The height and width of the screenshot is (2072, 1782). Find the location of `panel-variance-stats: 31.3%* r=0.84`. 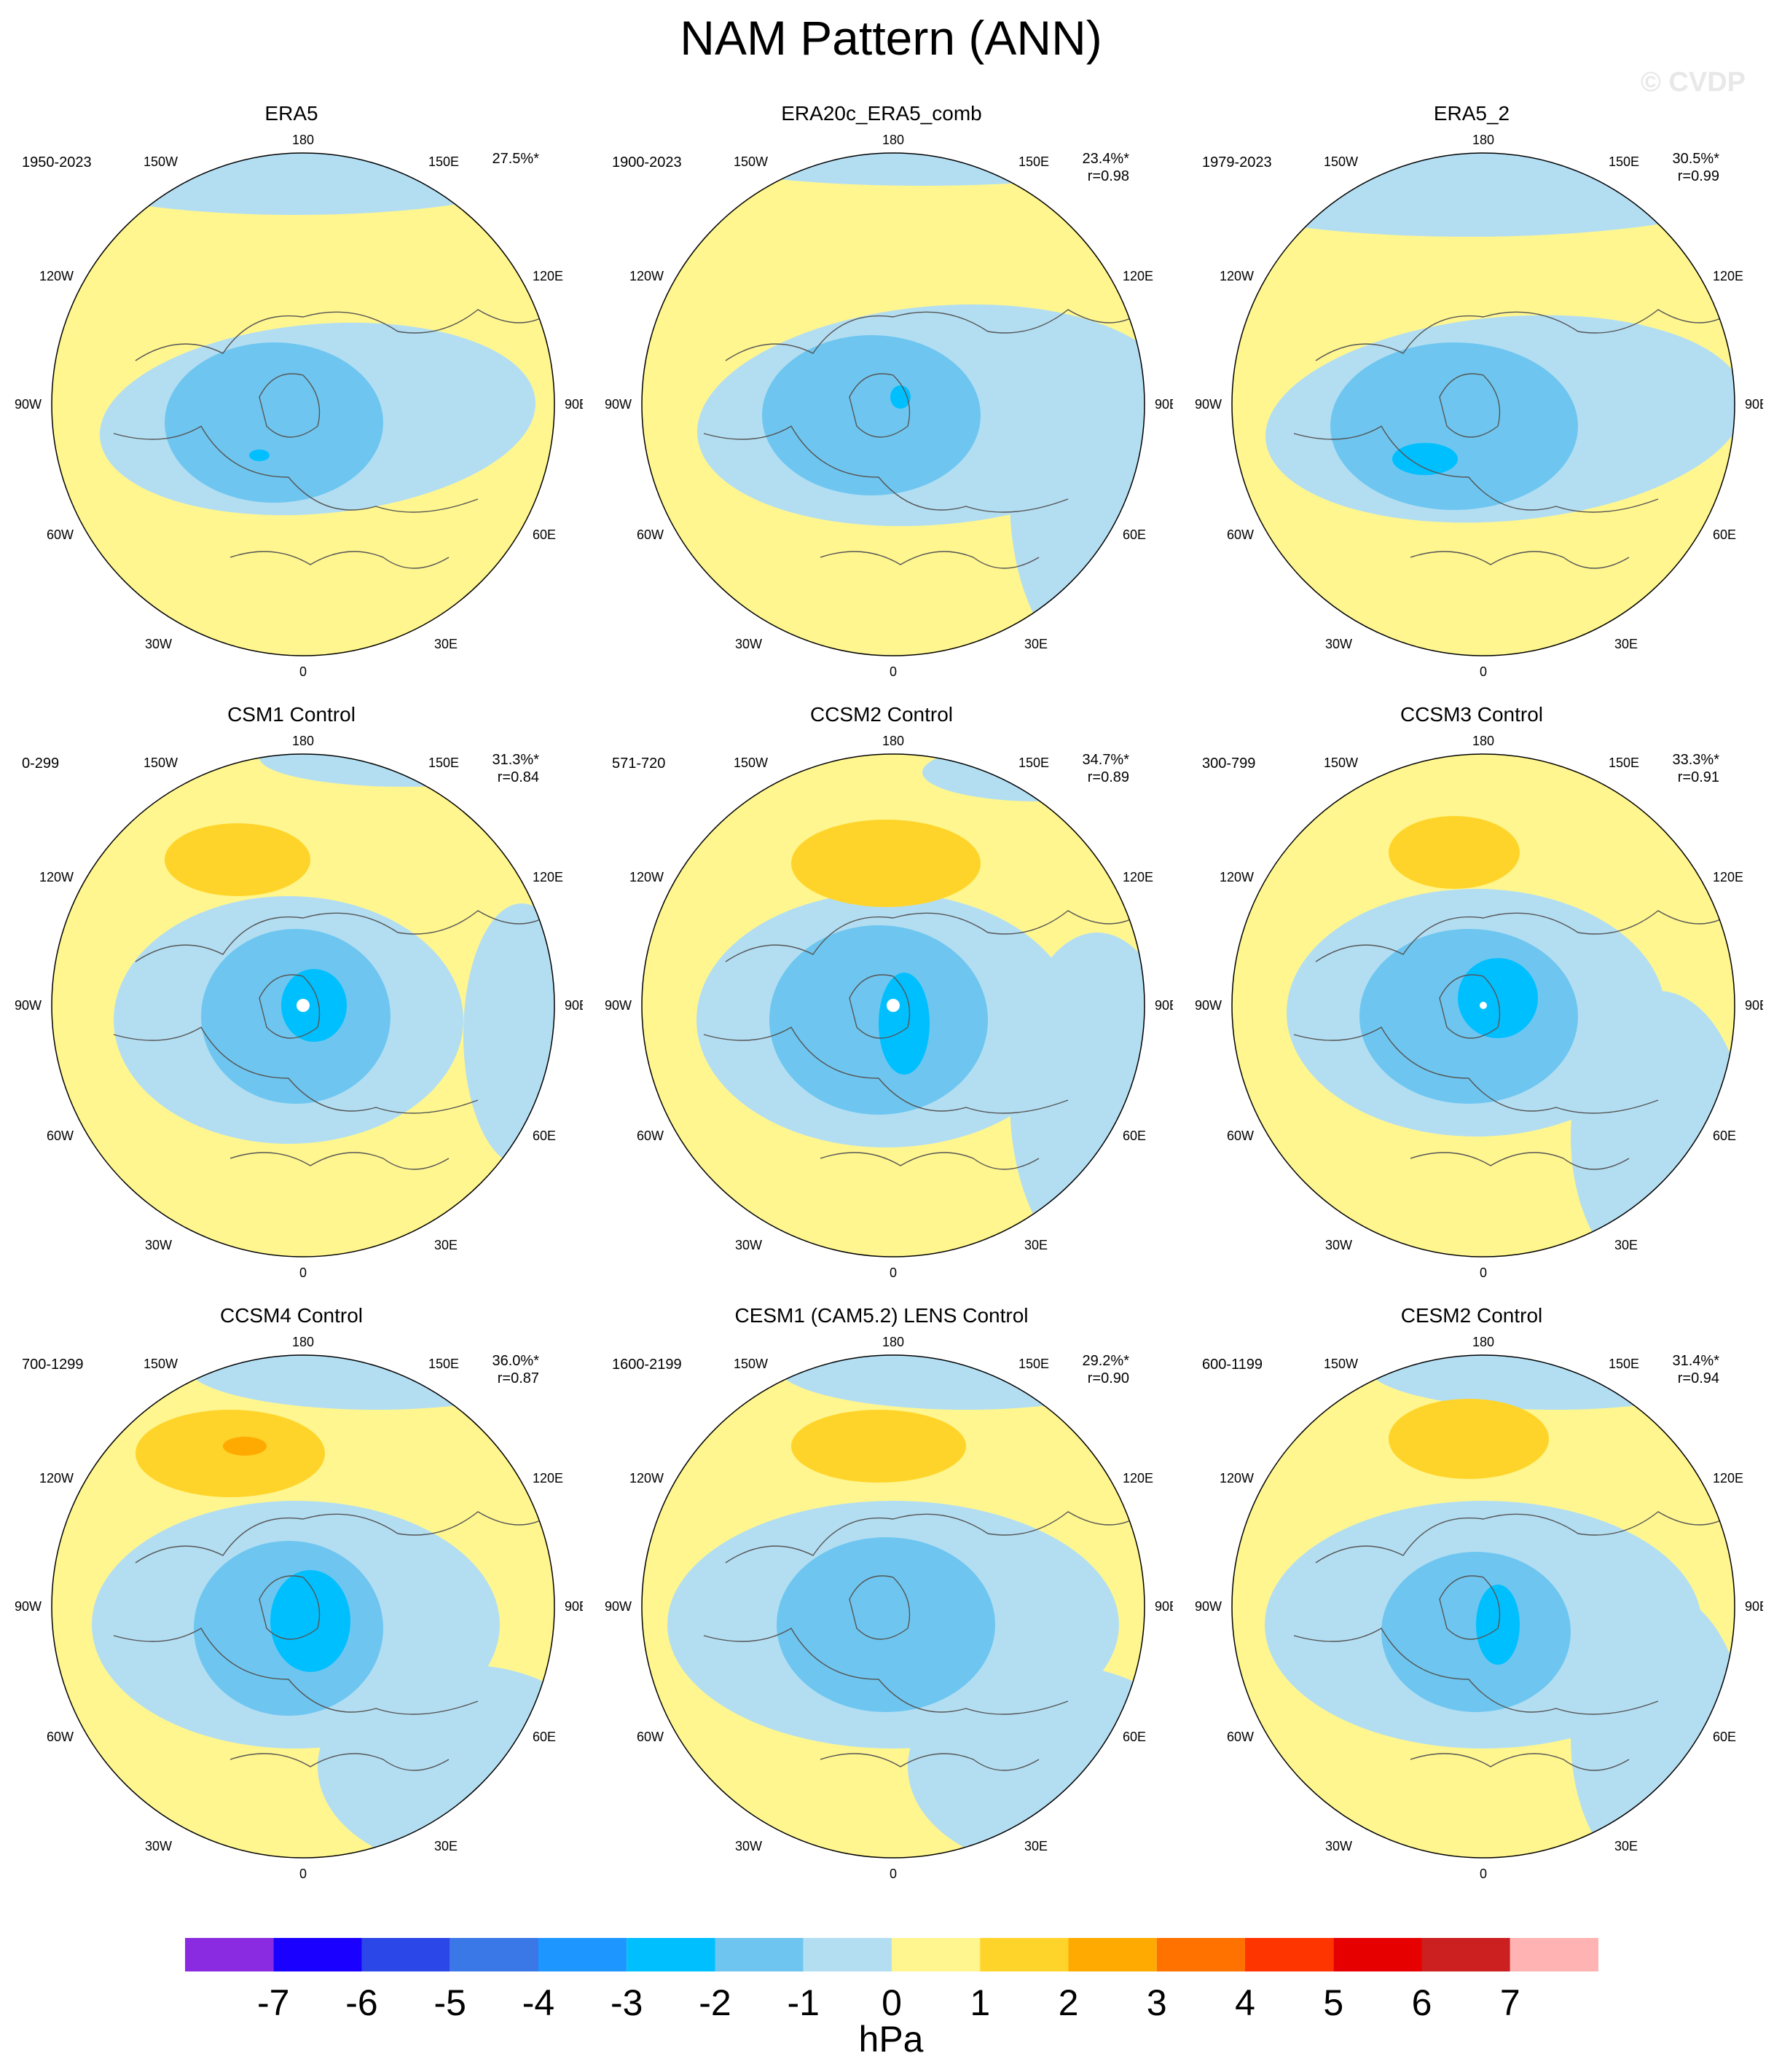

panel-variance-stats: 31.3%* r=0.84 is located at coordinates (516, 768).